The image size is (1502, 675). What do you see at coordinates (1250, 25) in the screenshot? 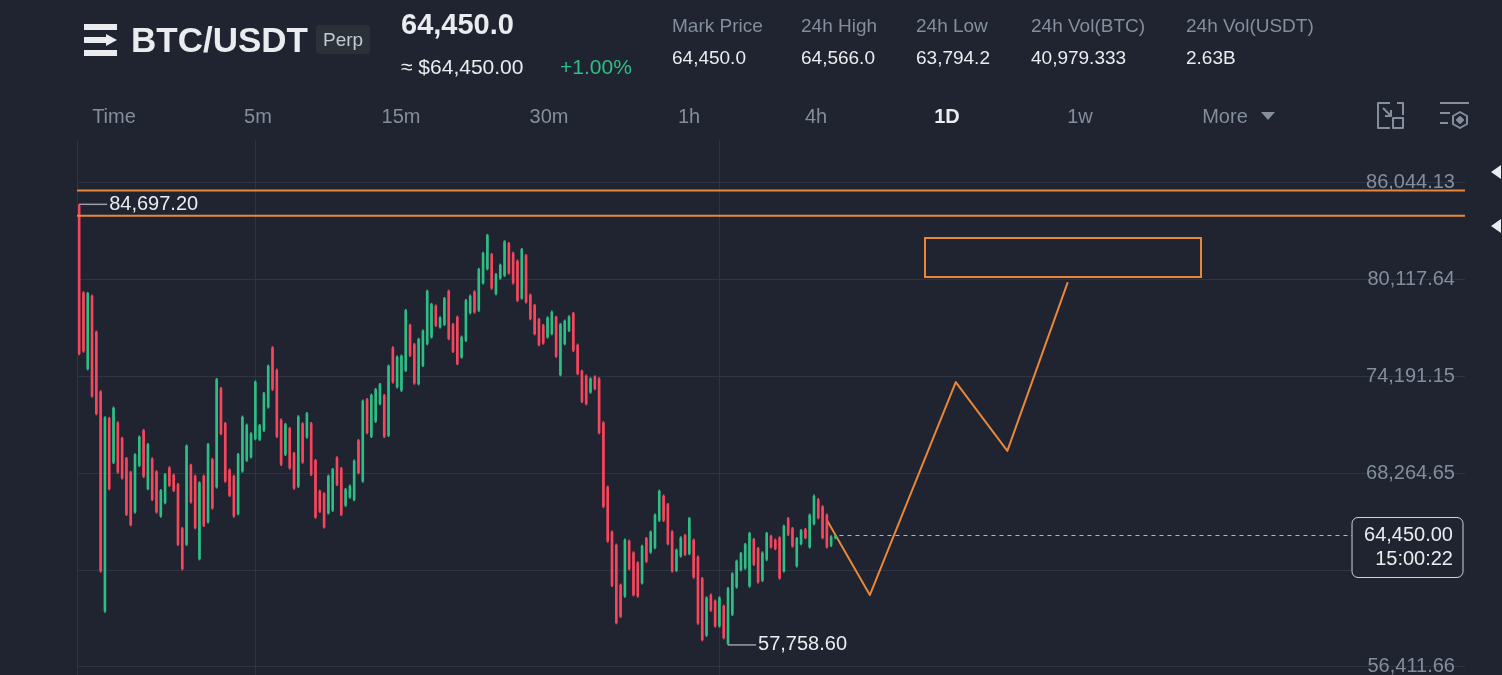
I see `text: 24h Vol(USDT)` at bounding box center [1250, 25].